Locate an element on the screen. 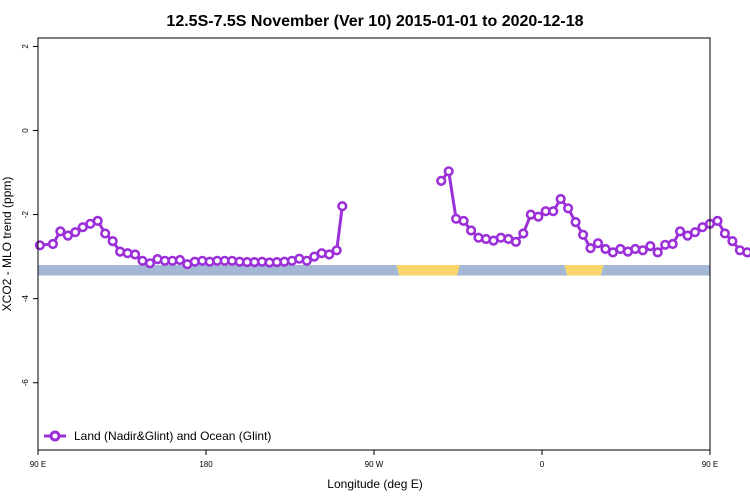 The height and width of the screenshot is (500, 750). x-tick-label: 0 is located at coordinates (542, 464).